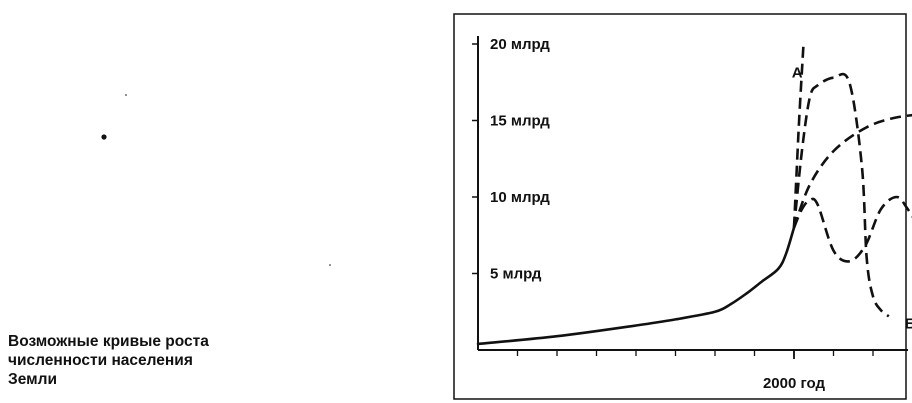 This screenshot has width=912, height=403. I want to click on series-line-Г, so click(852, 229).